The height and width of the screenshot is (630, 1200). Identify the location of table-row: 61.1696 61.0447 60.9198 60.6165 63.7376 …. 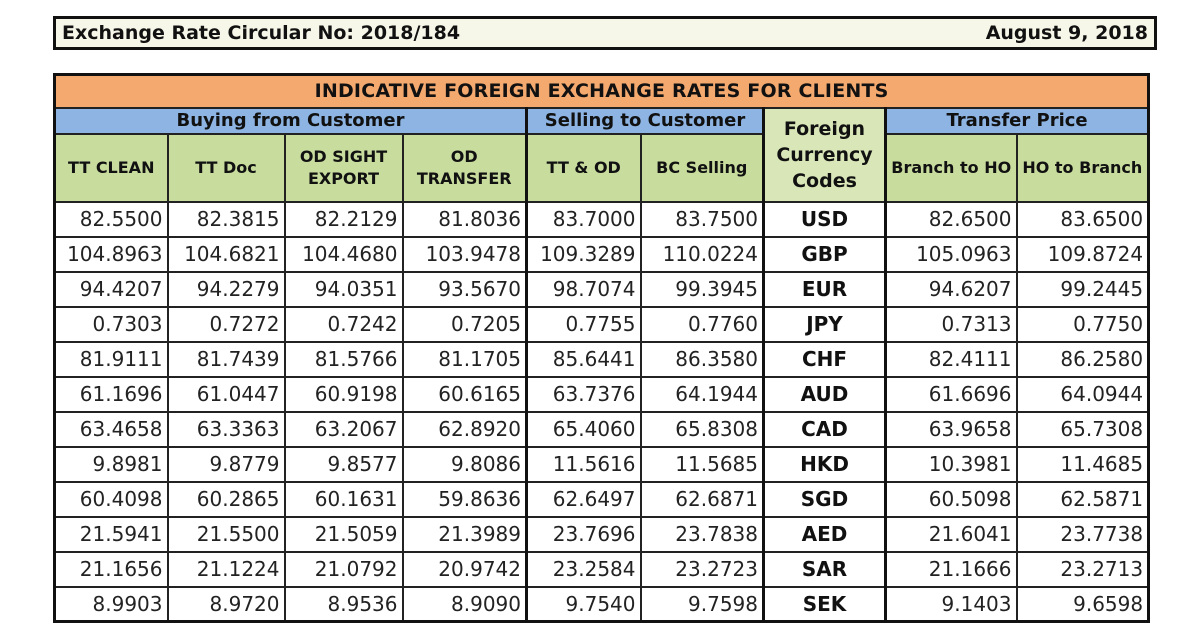
(601, 394).